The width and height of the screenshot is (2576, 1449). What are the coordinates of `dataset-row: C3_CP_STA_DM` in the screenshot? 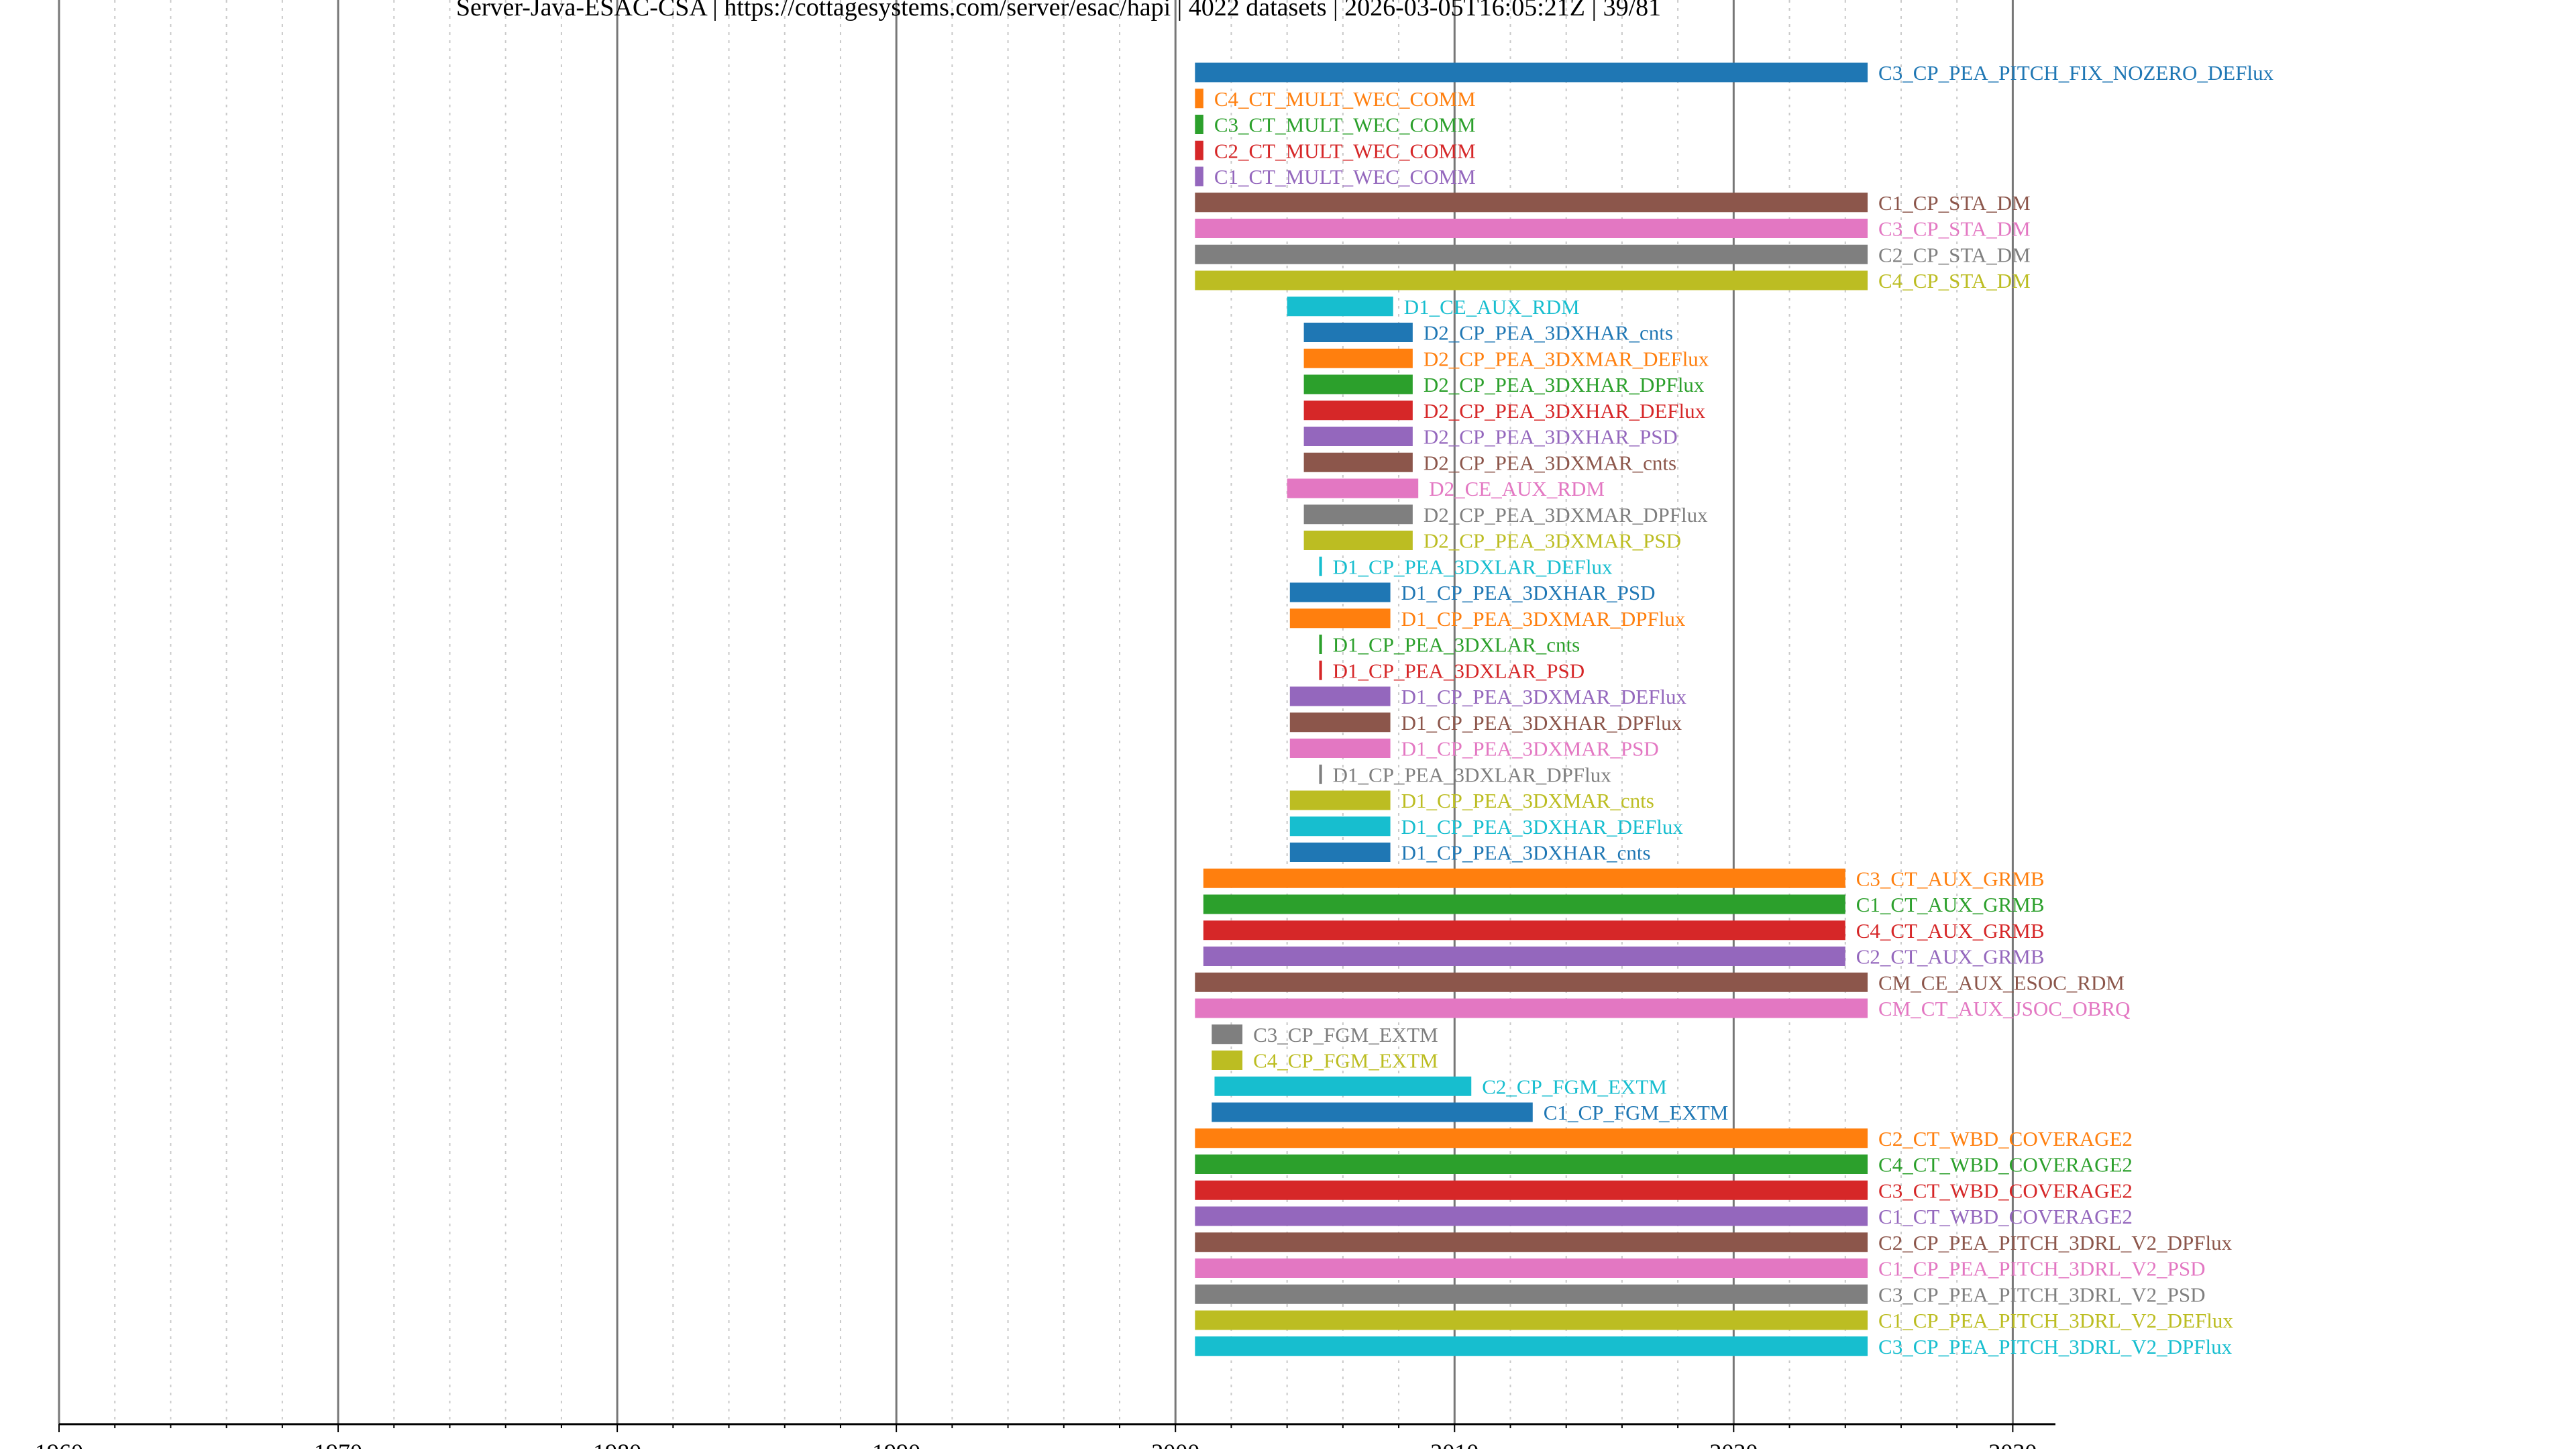 It's located at (1613, 229).